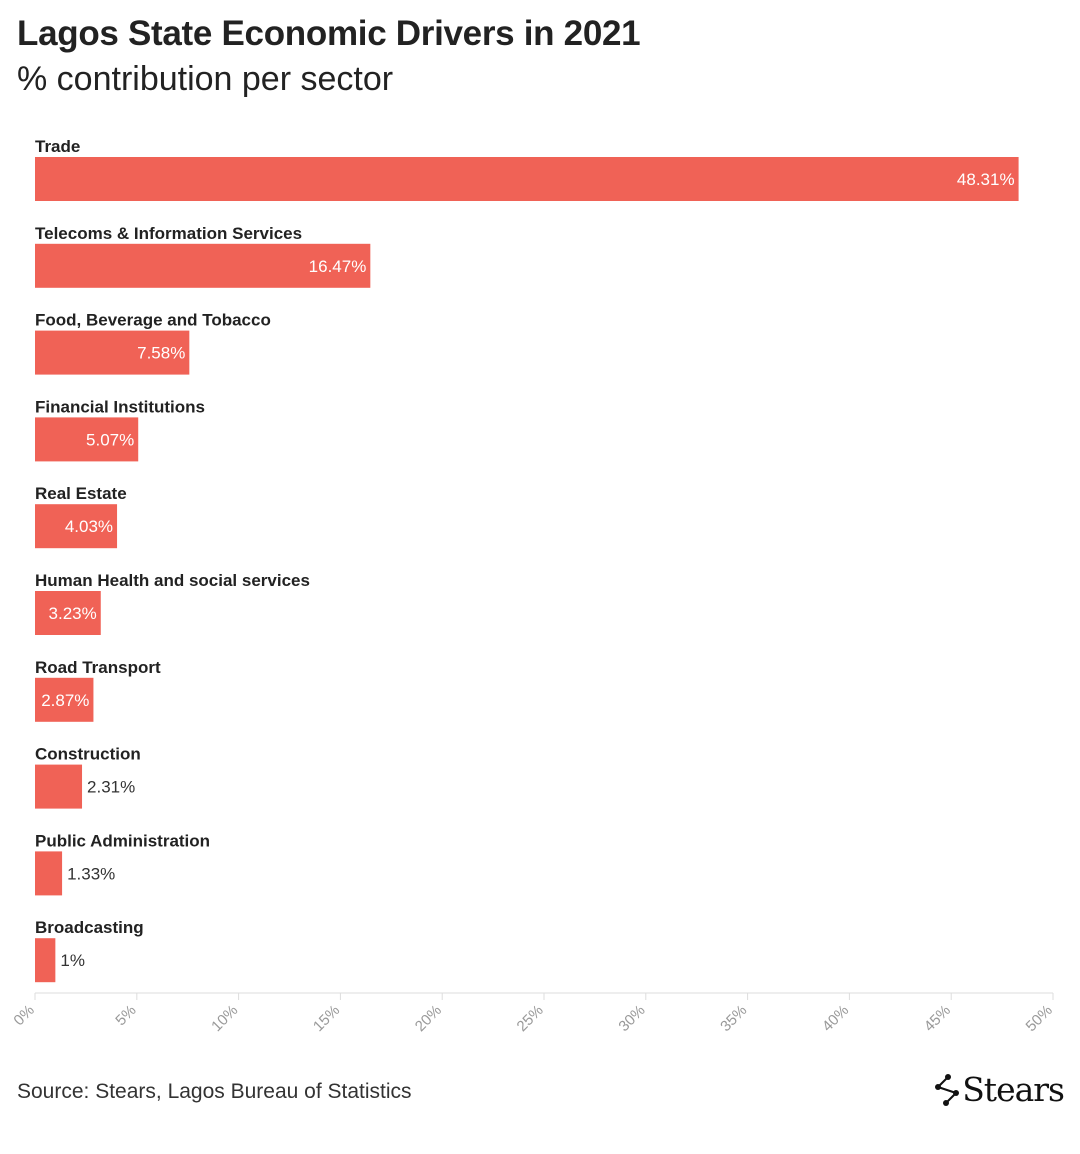 This screenshot has height=1154, width=1080. Describe the element at coordinates (835, 1018) in the screenshot. I see `x-tick-label: 40%` at that location.